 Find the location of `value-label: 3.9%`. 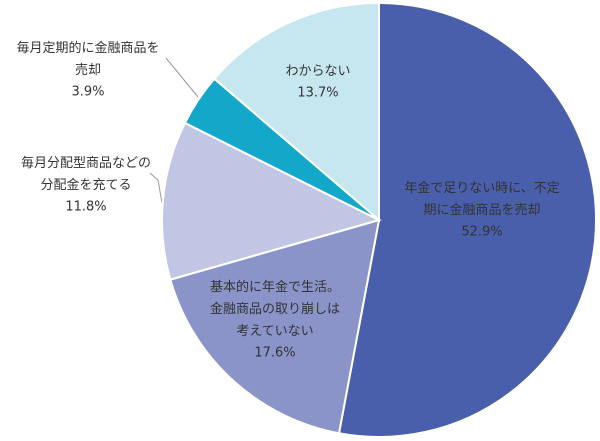

value-label: 3.9% is located at coordinates (87, 92).